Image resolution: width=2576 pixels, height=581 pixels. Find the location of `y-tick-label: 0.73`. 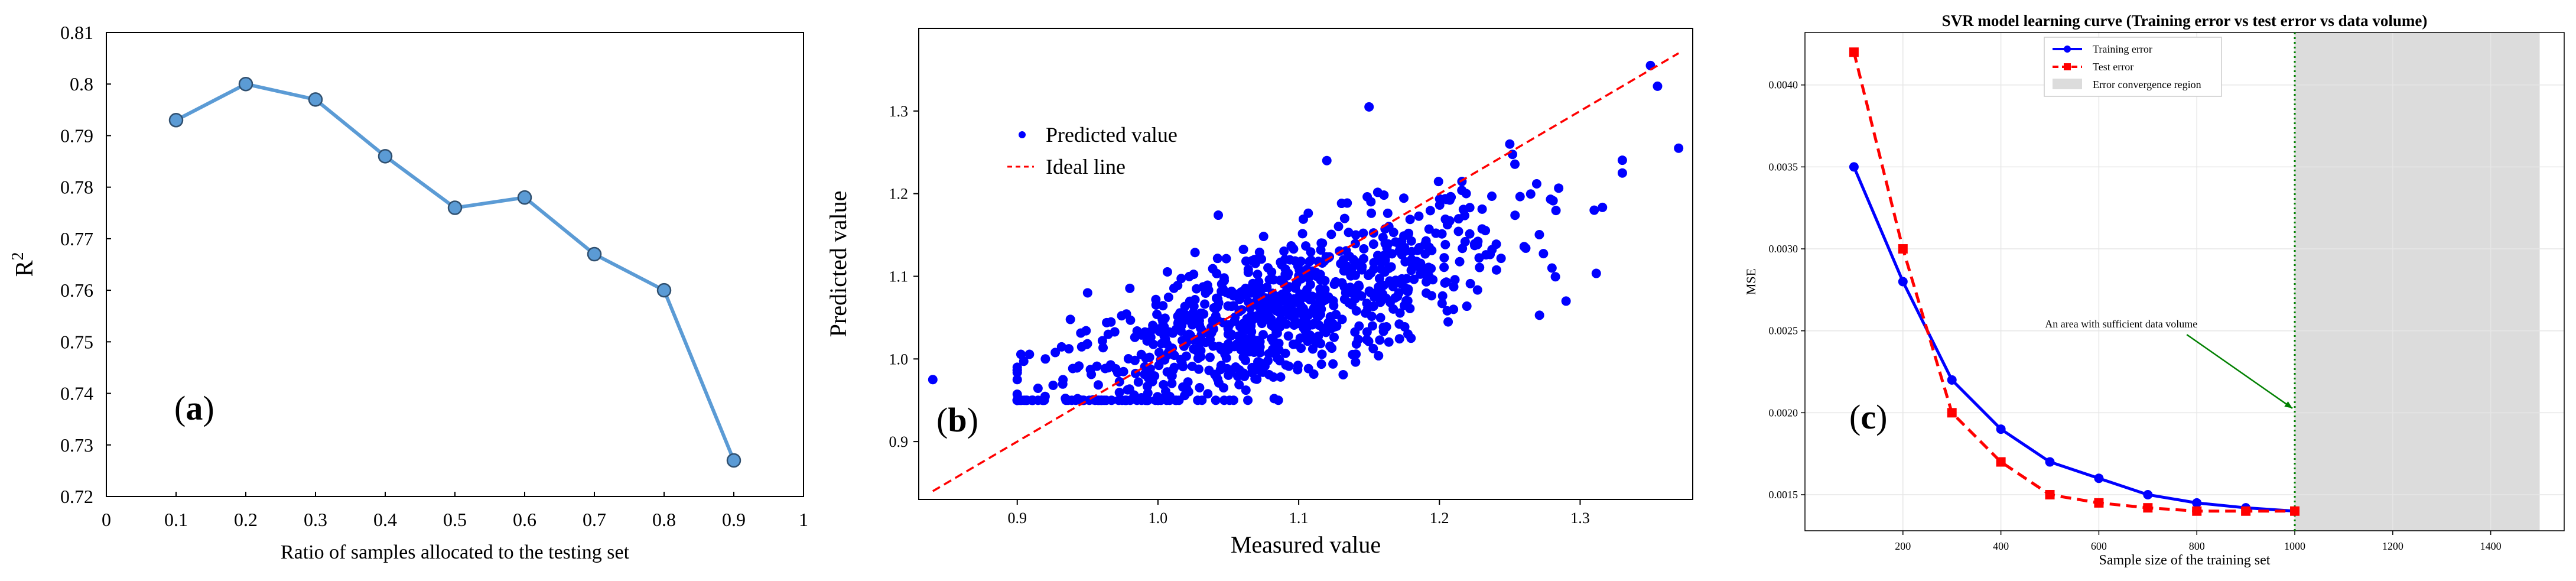

y-tick-label: 0.73 is located at coordinates (76, 445).